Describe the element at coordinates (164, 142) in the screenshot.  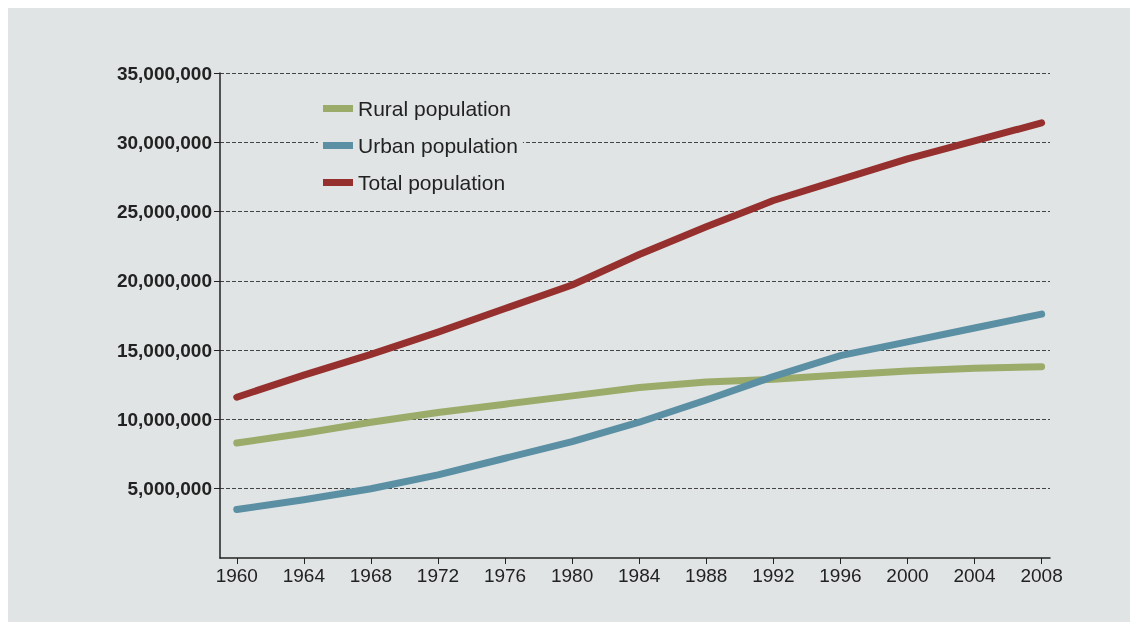
I see `y-tick-label: 30,000,000` at that location.